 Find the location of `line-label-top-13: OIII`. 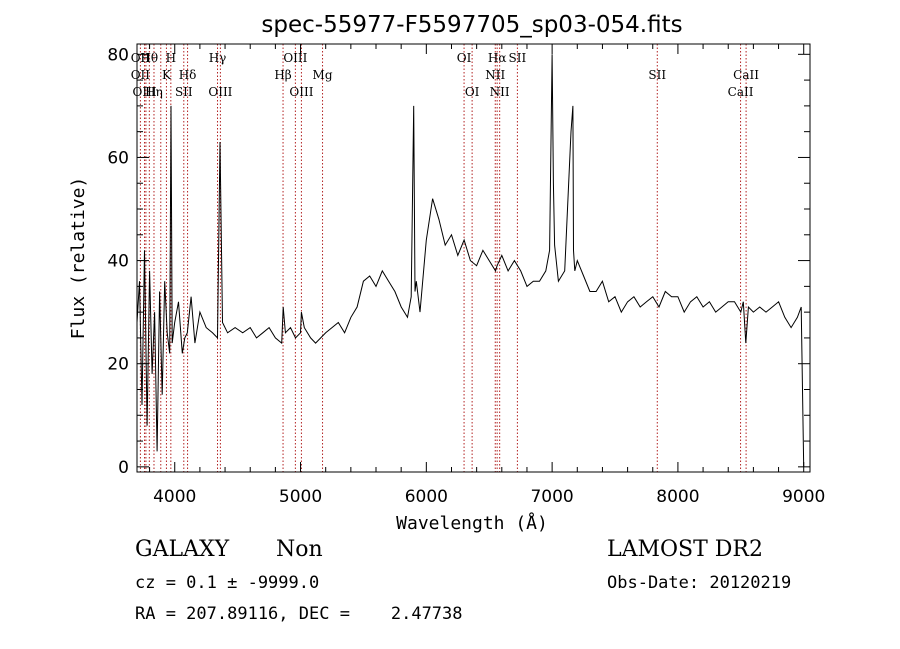

line-label-top-13: OIII is located at coordinates (295, 58).